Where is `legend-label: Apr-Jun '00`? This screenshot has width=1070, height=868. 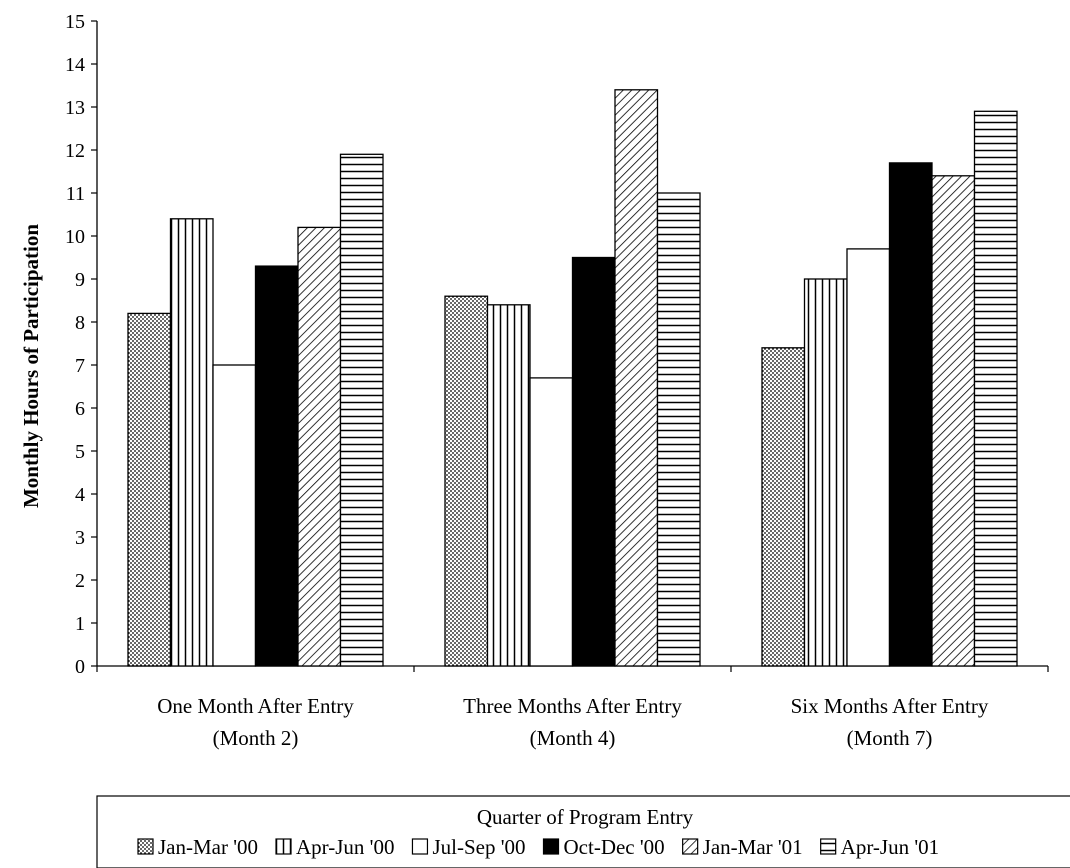
legend-label: Apr-Jun '00 is located at coordinates (345, 847).